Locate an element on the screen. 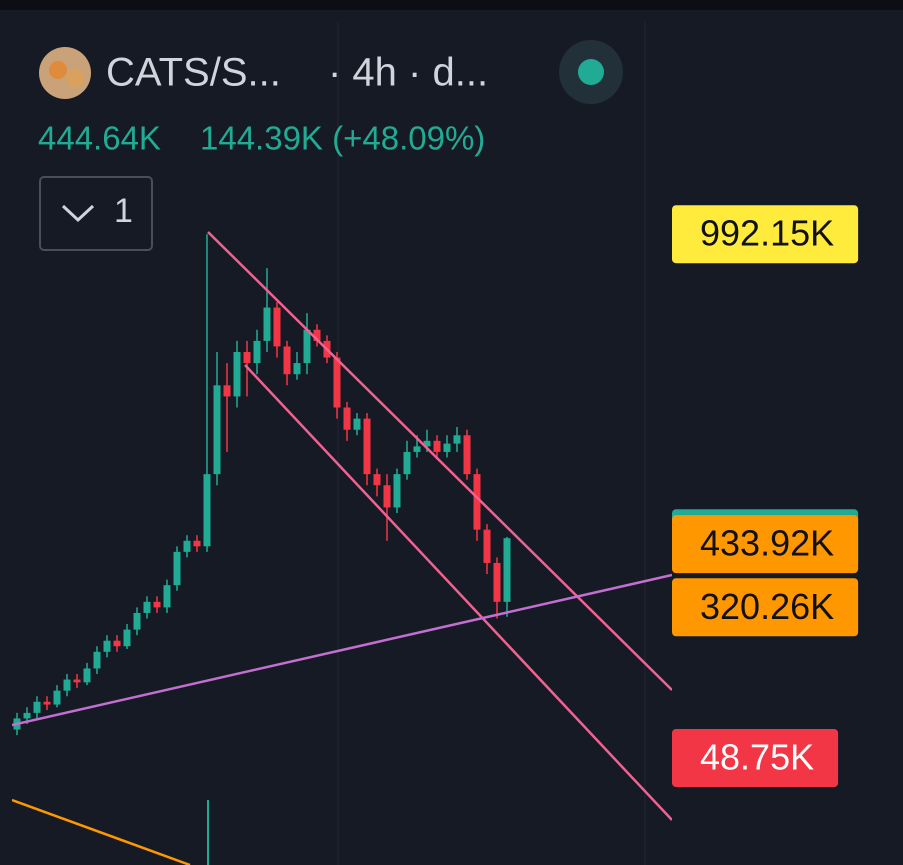  top-bar is located at coordinates (451, 5).